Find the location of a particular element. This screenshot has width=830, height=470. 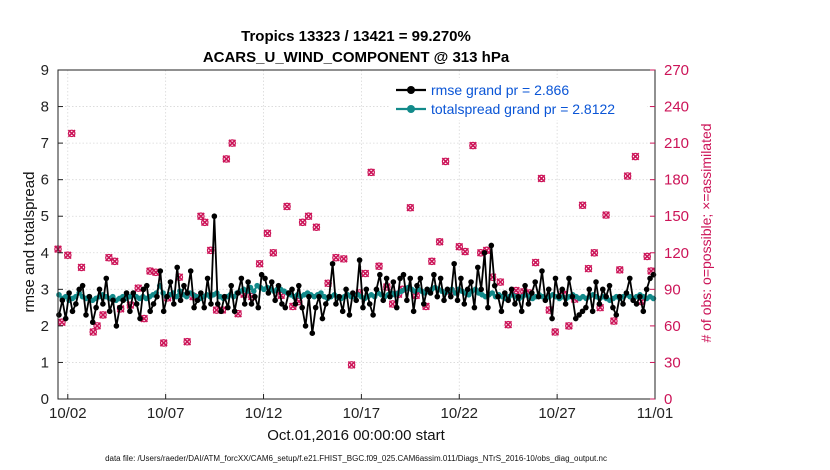

y-right-tick-label: 0 is located at coordinates (668, 399).